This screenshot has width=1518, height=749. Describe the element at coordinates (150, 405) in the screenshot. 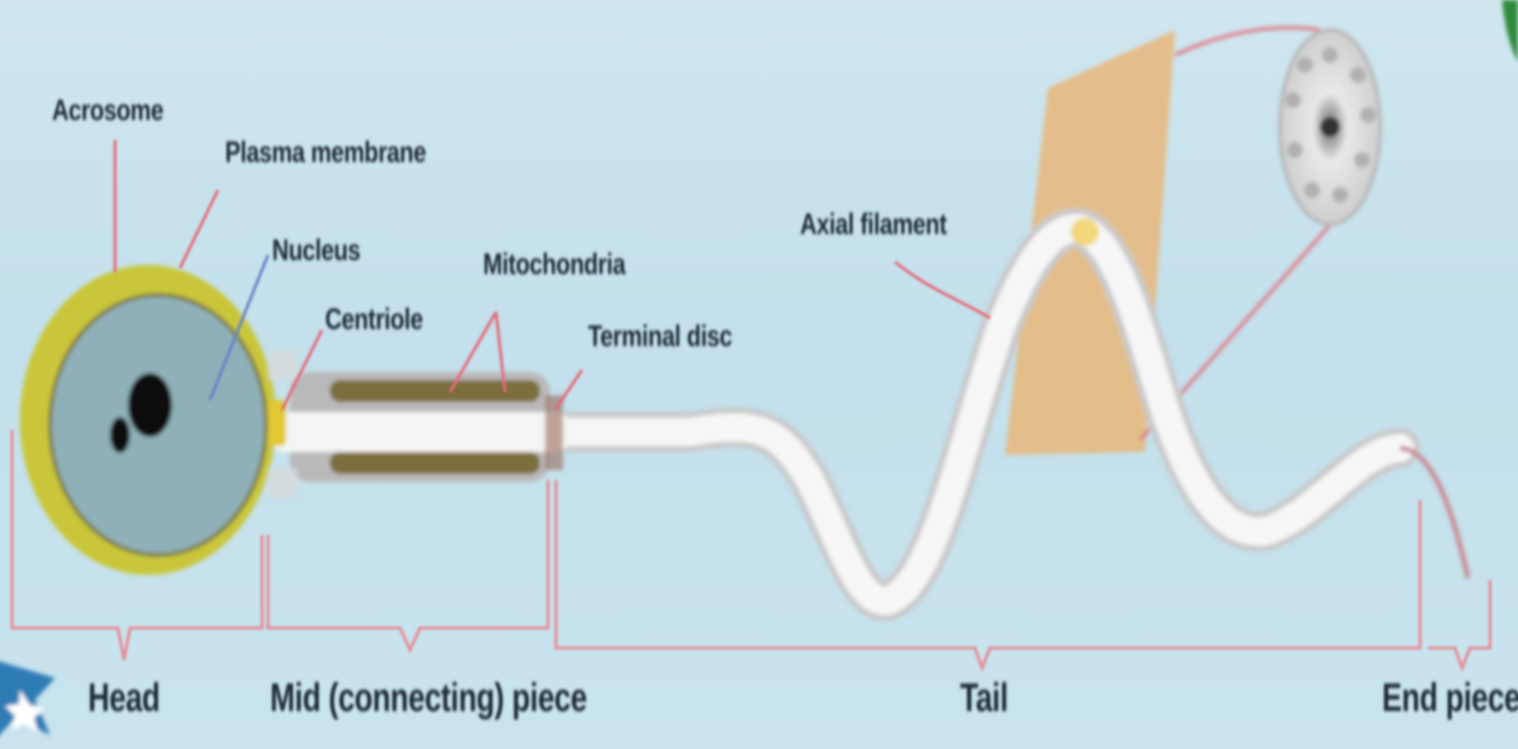

I see `nucleus-dark` at that location.